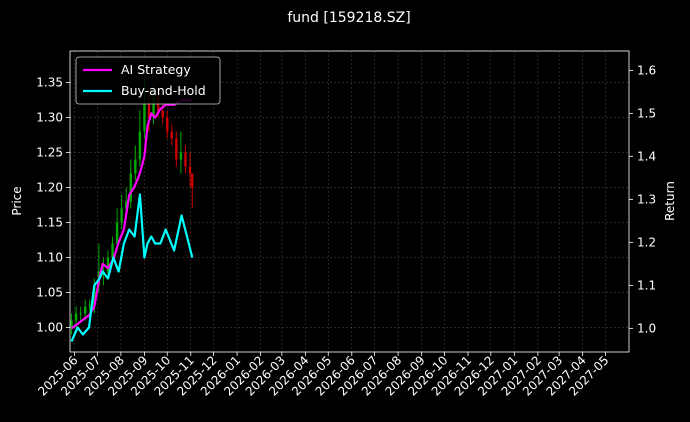  What do you see at coordinates (49, 188) in the screenshot?
I see `y-tick-label-left: 1.20` at bounding box center [49, 188].